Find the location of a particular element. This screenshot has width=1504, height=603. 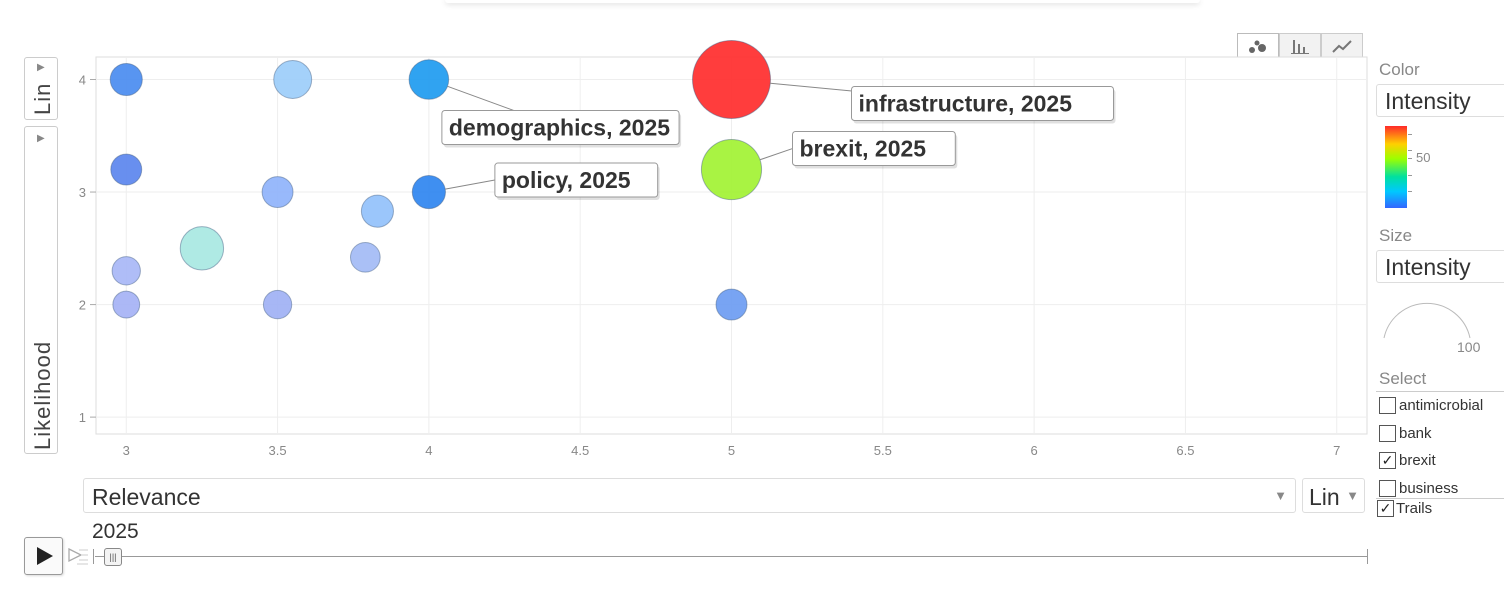

x-tick-label: 3.5 is located at coordinates (278, 450).